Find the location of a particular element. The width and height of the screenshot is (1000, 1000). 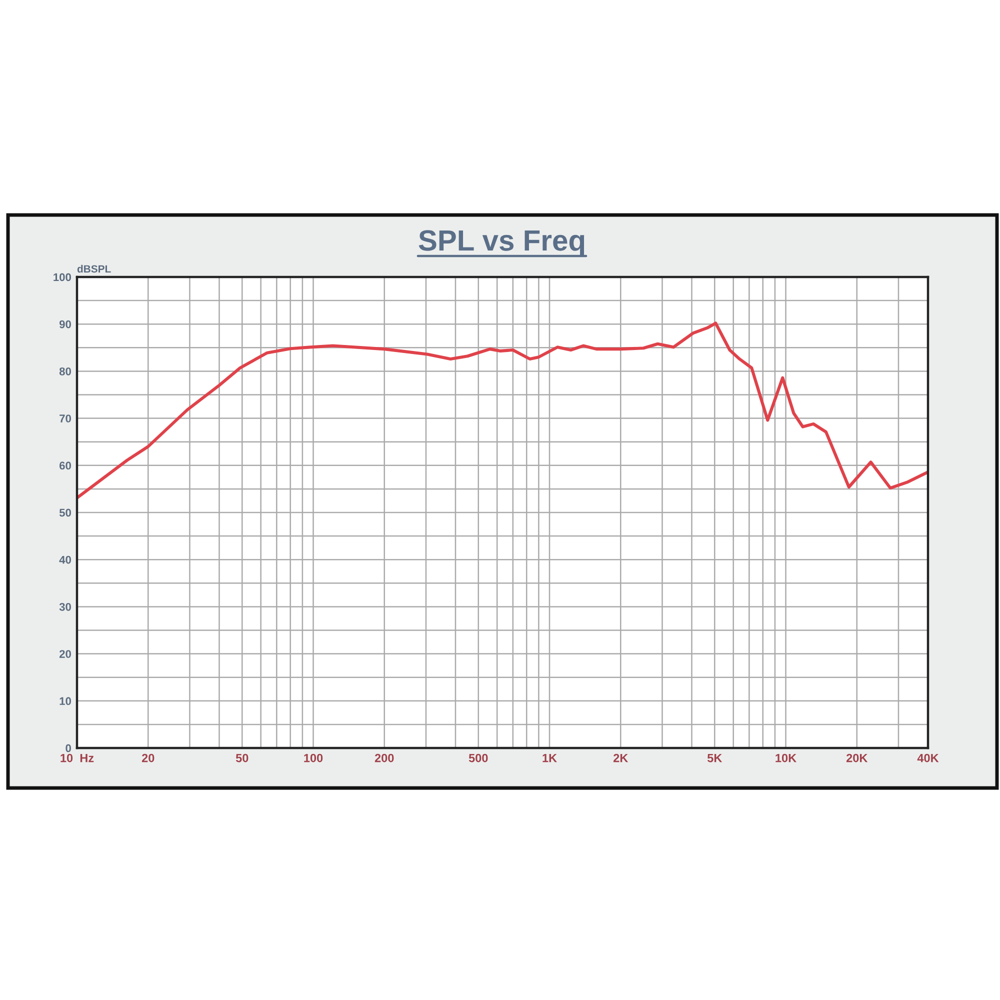

x-tick-label: 2K is located at coordinates (620, 758).